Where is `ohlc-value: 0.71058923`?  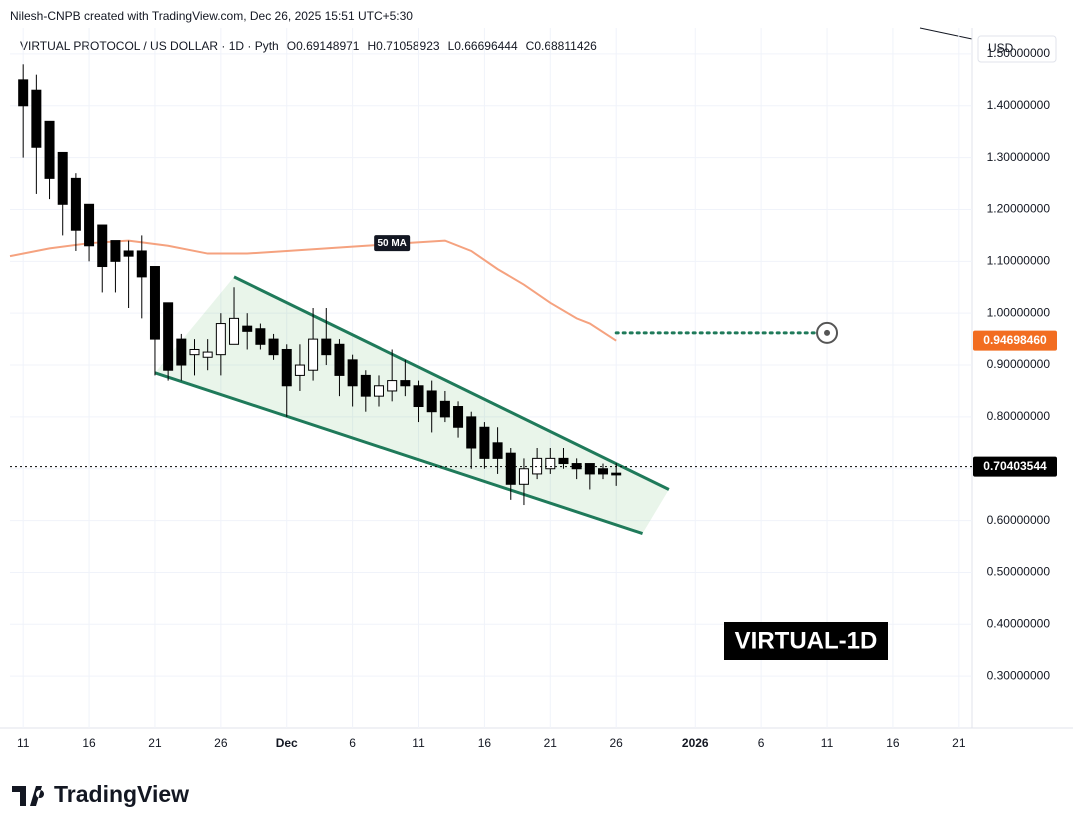
ohlc-value: 0.71058923 is located at coordinates (408, 46).